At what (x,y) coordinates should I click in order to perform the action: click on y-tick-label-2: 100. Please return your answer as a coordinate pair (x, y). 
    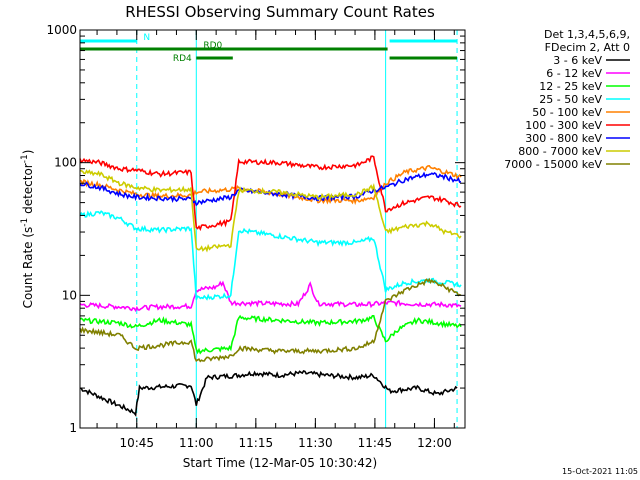
    Looking at the image, I should click on (65, 163).